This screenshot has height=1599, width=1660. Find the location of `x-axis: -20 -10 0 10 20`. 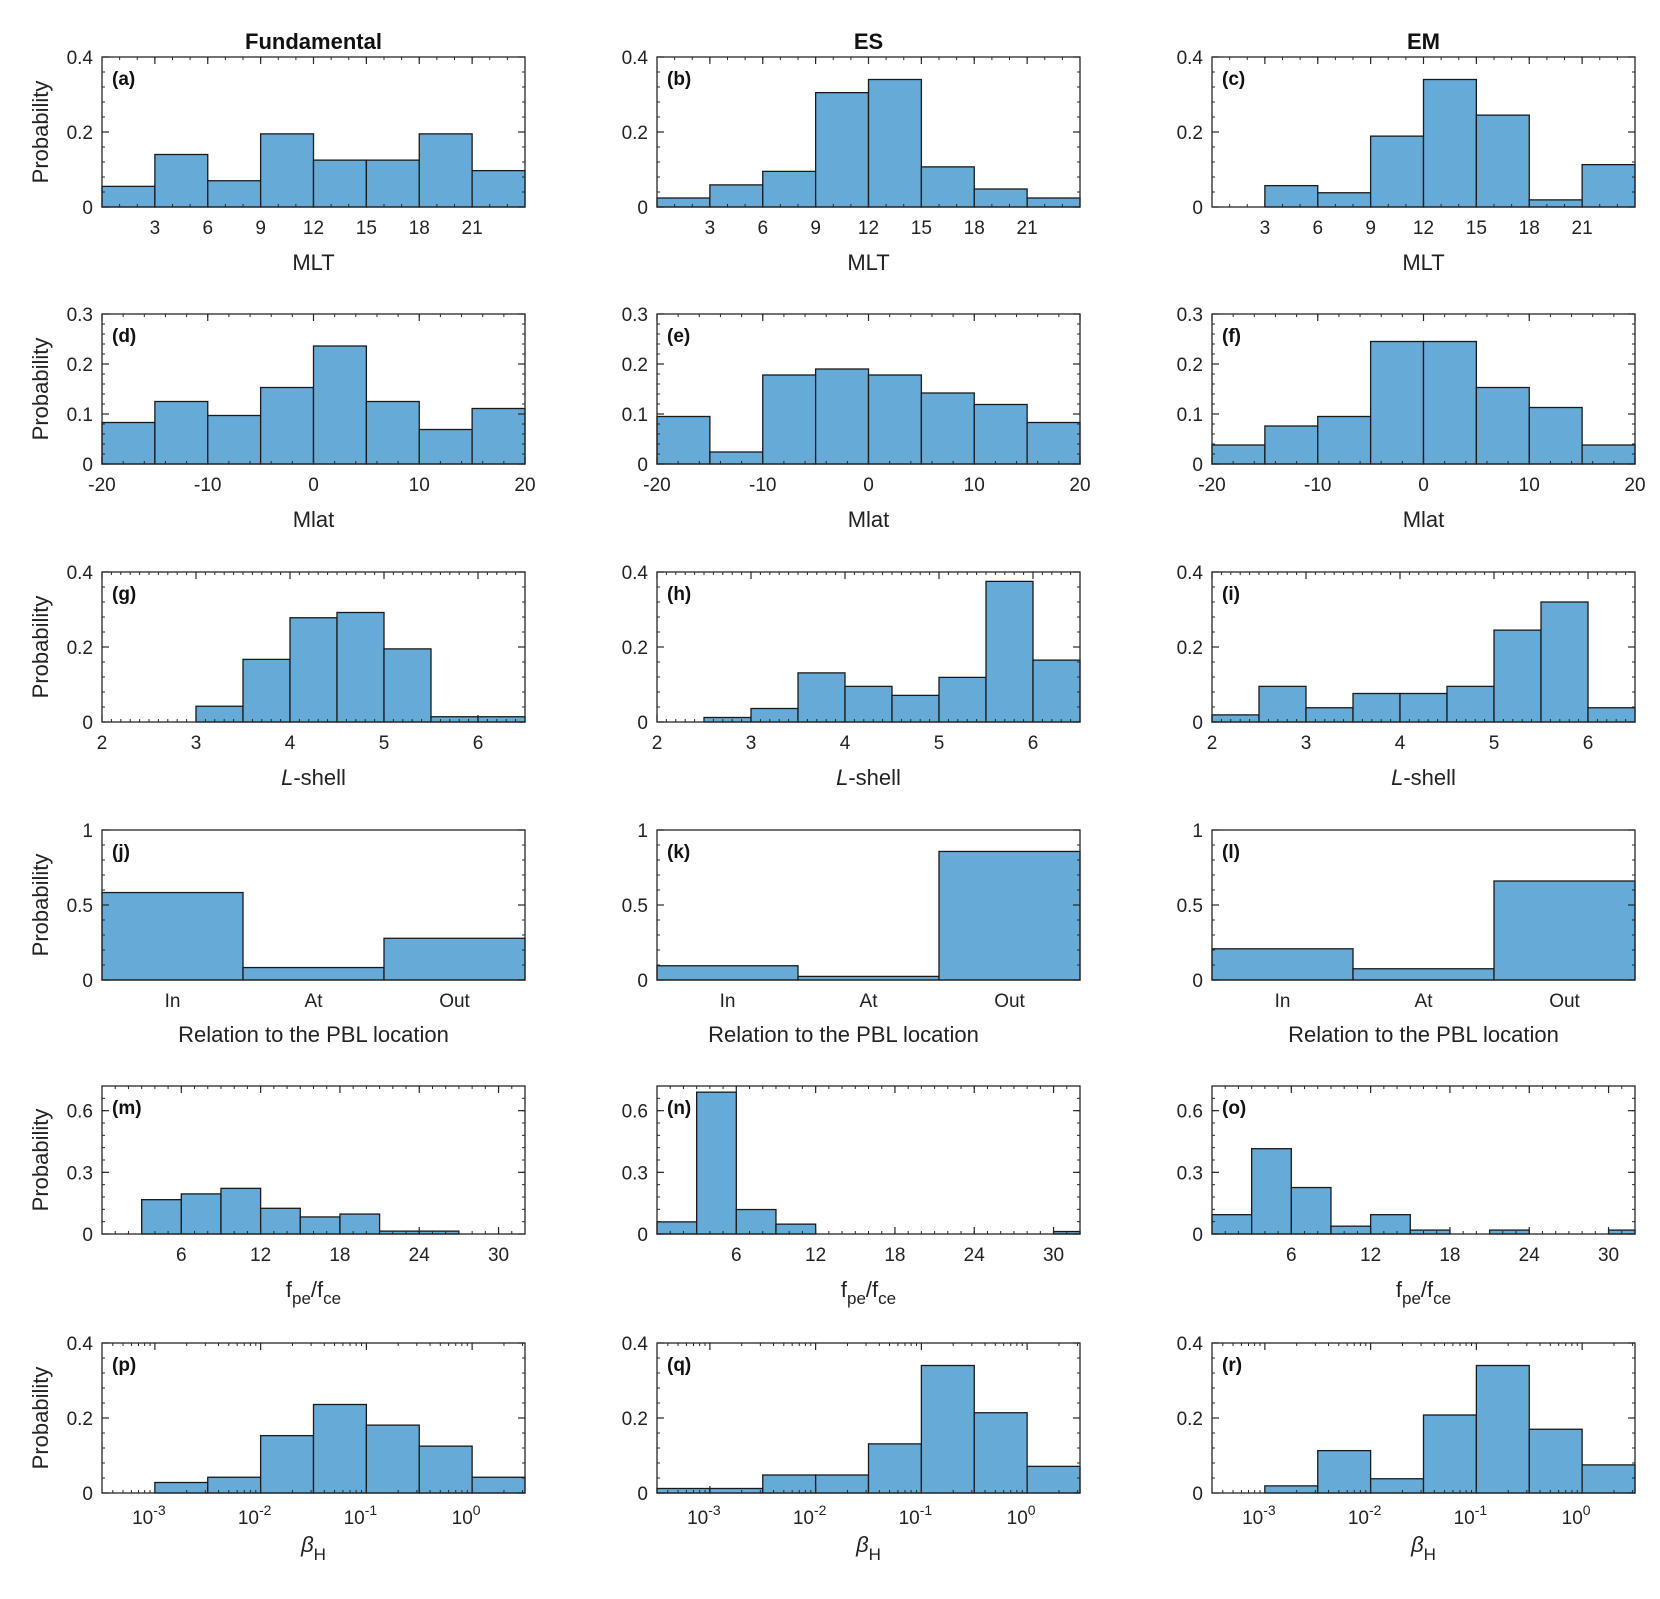

x-axis: -20 -10 0 10 20 is located at coordinates (312, 405).